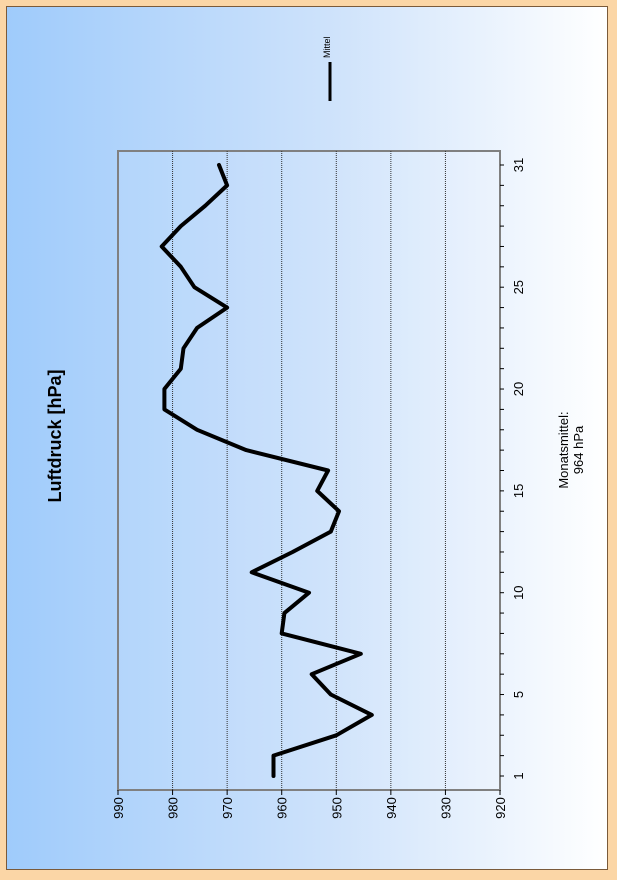 This screenshot has height=880, width=617. What do you see at coordinates (518, 165) in the screenshot?
I see `x-tick-label-31: 31` at bounding box center [518, 165].